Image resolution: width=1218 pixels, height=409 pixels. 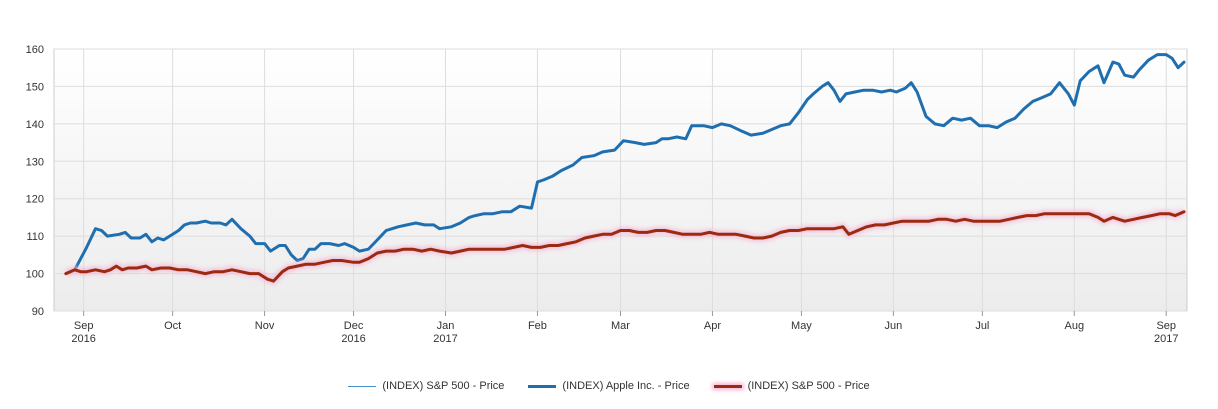 What do you see at coordinates (38, 312) in the screenshot?
I see `y-tick-label: 90` at bounding box center [38, 312].